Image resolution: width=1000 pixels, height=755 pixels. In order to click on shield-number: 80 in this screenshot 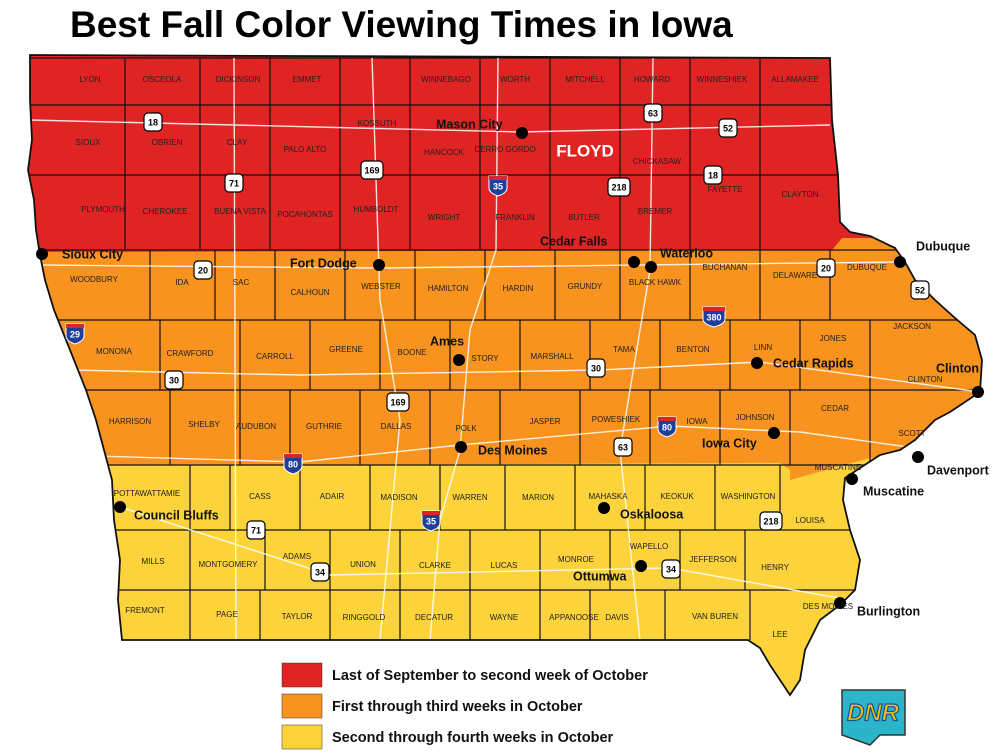, I will do `click(667, 427)`.